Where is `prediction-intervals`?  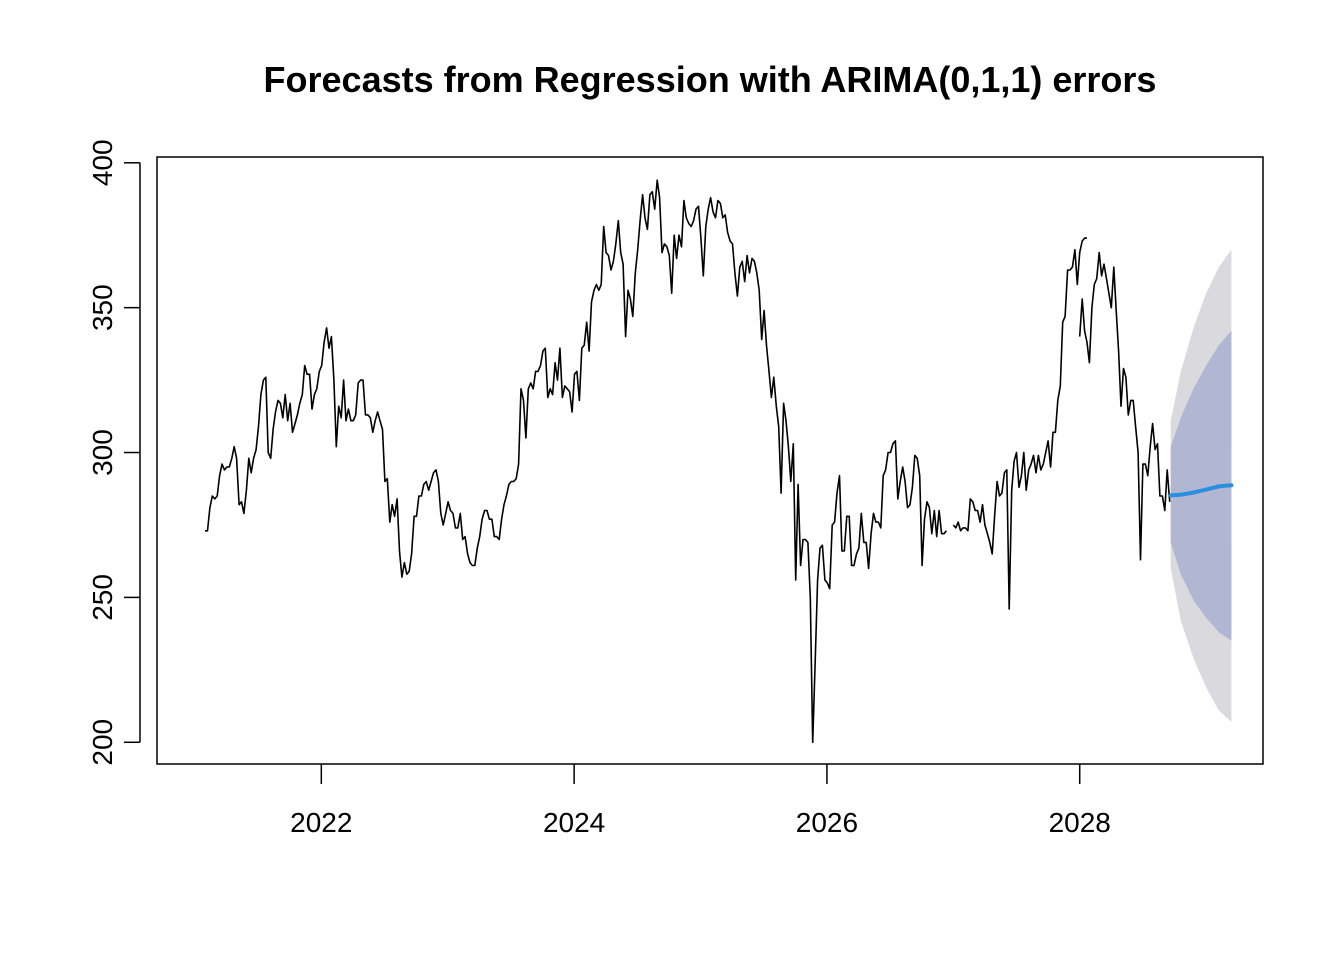 prediction-intervals is located at coordinates (1201, 485).